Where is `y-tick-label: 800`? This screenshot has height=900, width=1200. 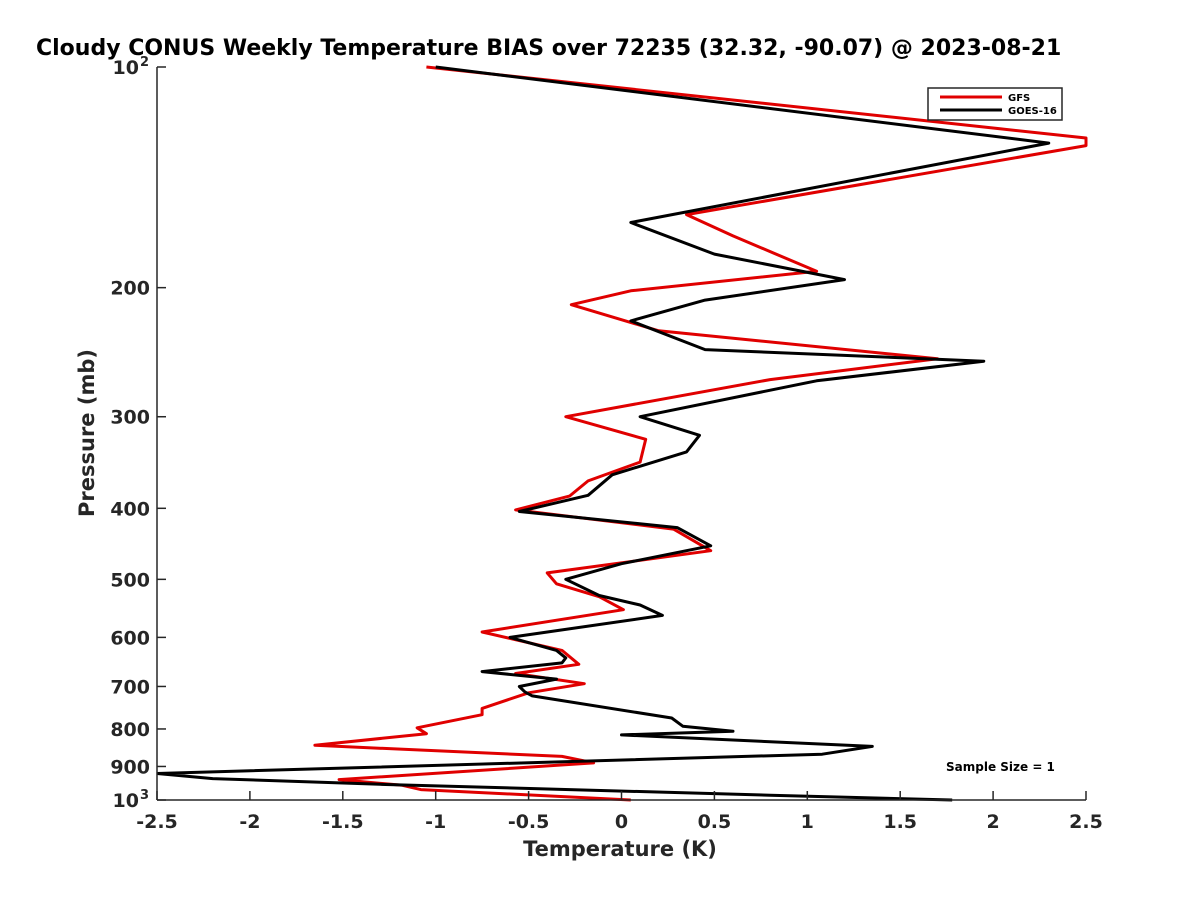
y-tick-label: 800 is located at coordinates (130, 730).